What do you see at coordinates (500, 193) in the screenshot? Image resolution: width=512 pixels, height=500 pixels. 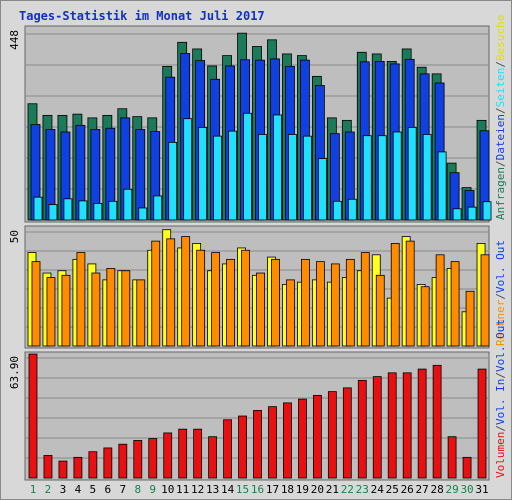 I see `legend-entry: Anfragen` at bounding box center [500, 193].